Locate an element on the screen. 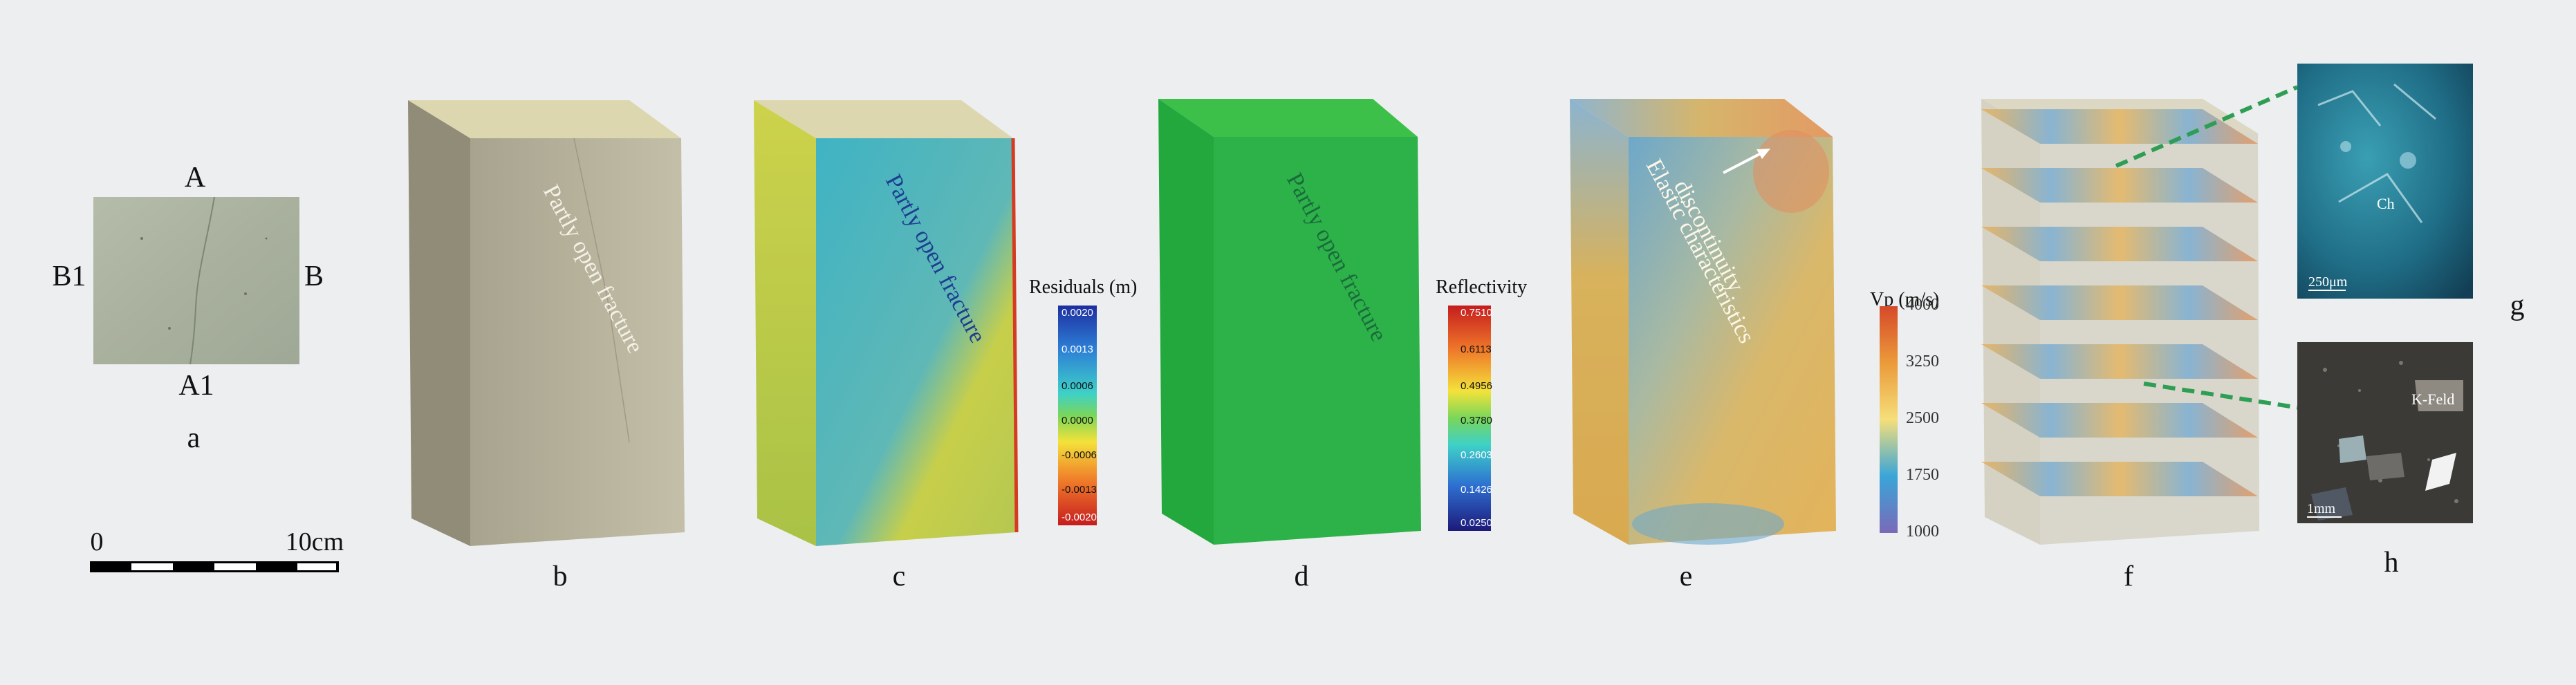  residuals-tick-0: 0.0020 is located at coordinates (1077, 313).